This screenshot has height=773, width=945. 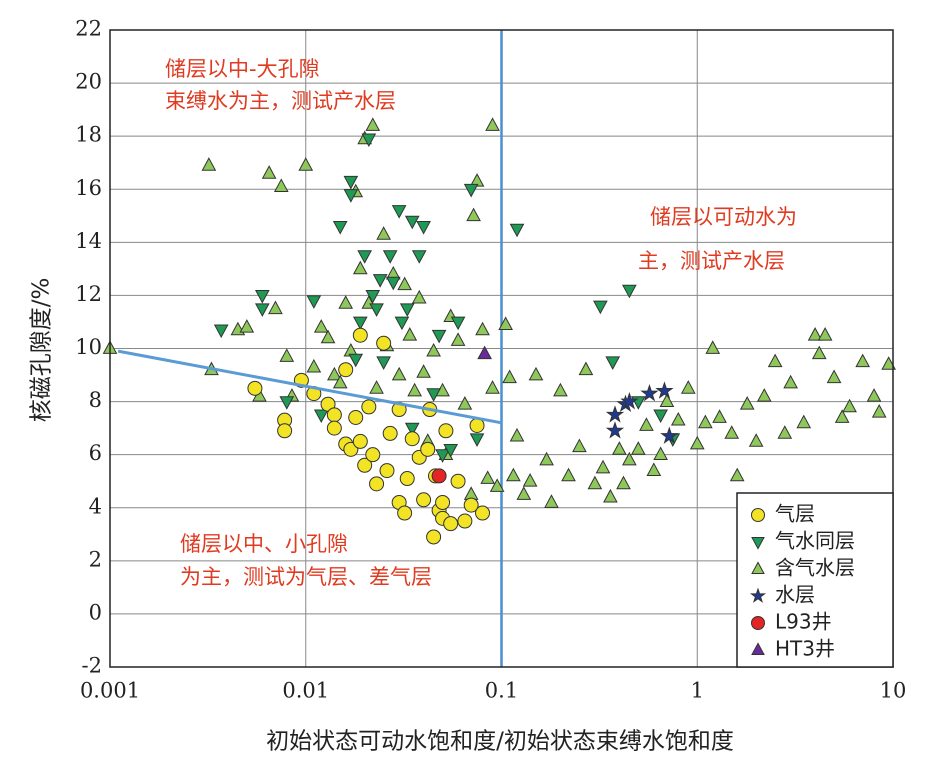 What do you see at coordinates (723, 217) in the screenshot?
I see `annotation: 储层以可动水为` at bounding box center [723, 217].